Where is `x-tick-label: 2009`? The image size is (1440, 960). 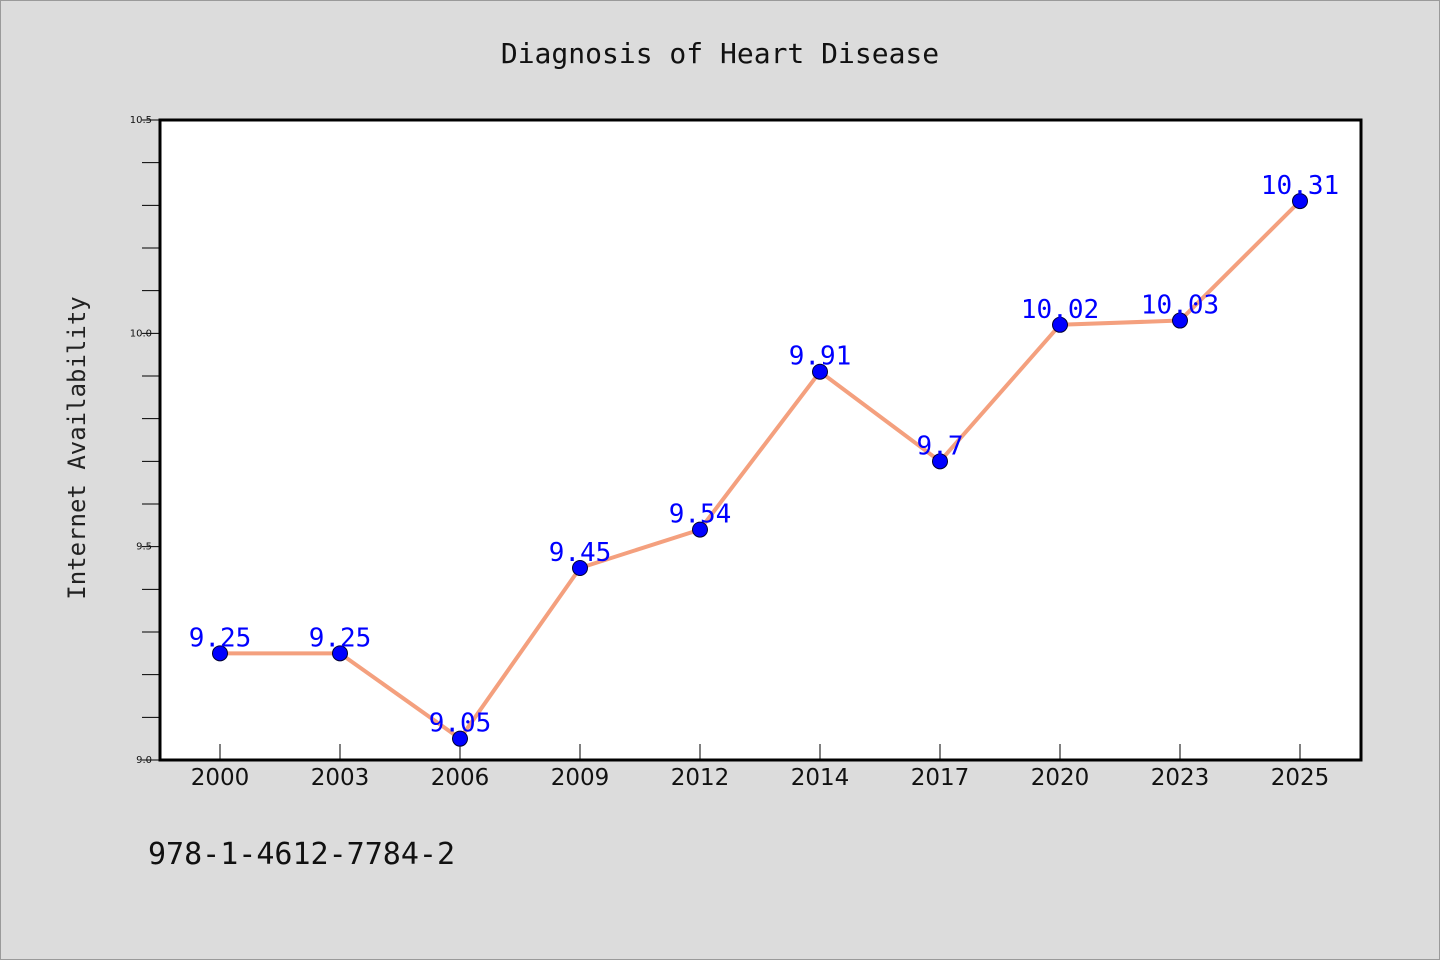
x-tick-label: 2009 is located at coordinates (580, 778).